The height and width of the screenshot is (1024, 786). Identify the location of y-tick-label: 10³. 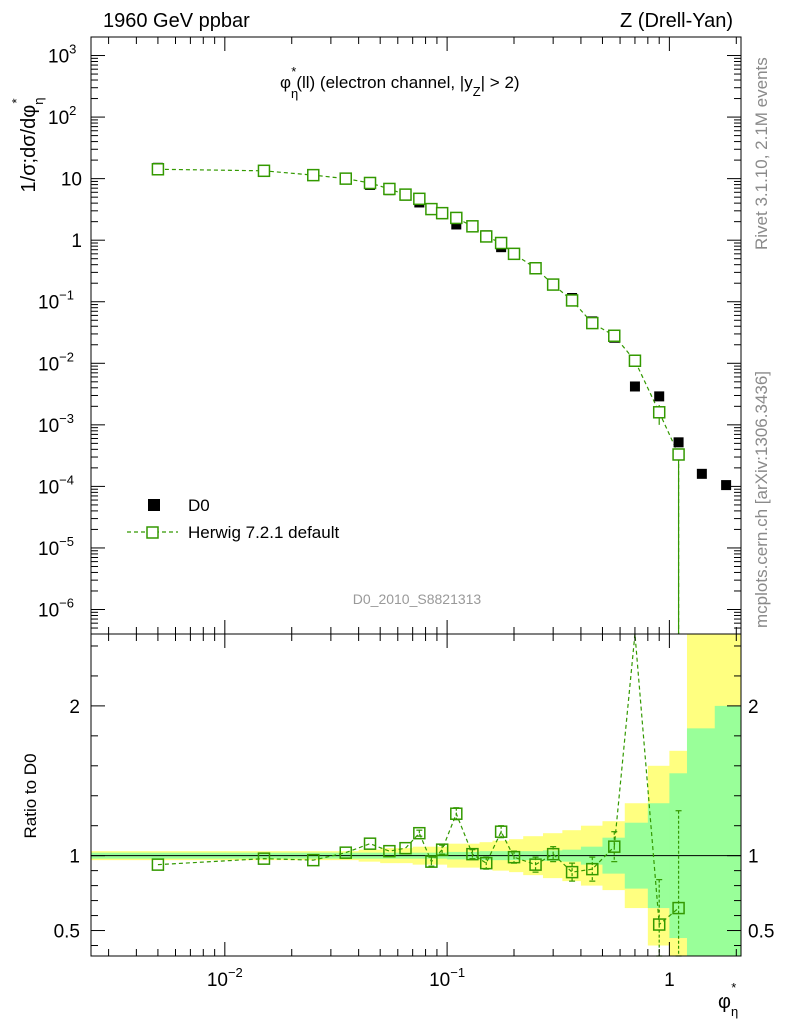
(62, 55).